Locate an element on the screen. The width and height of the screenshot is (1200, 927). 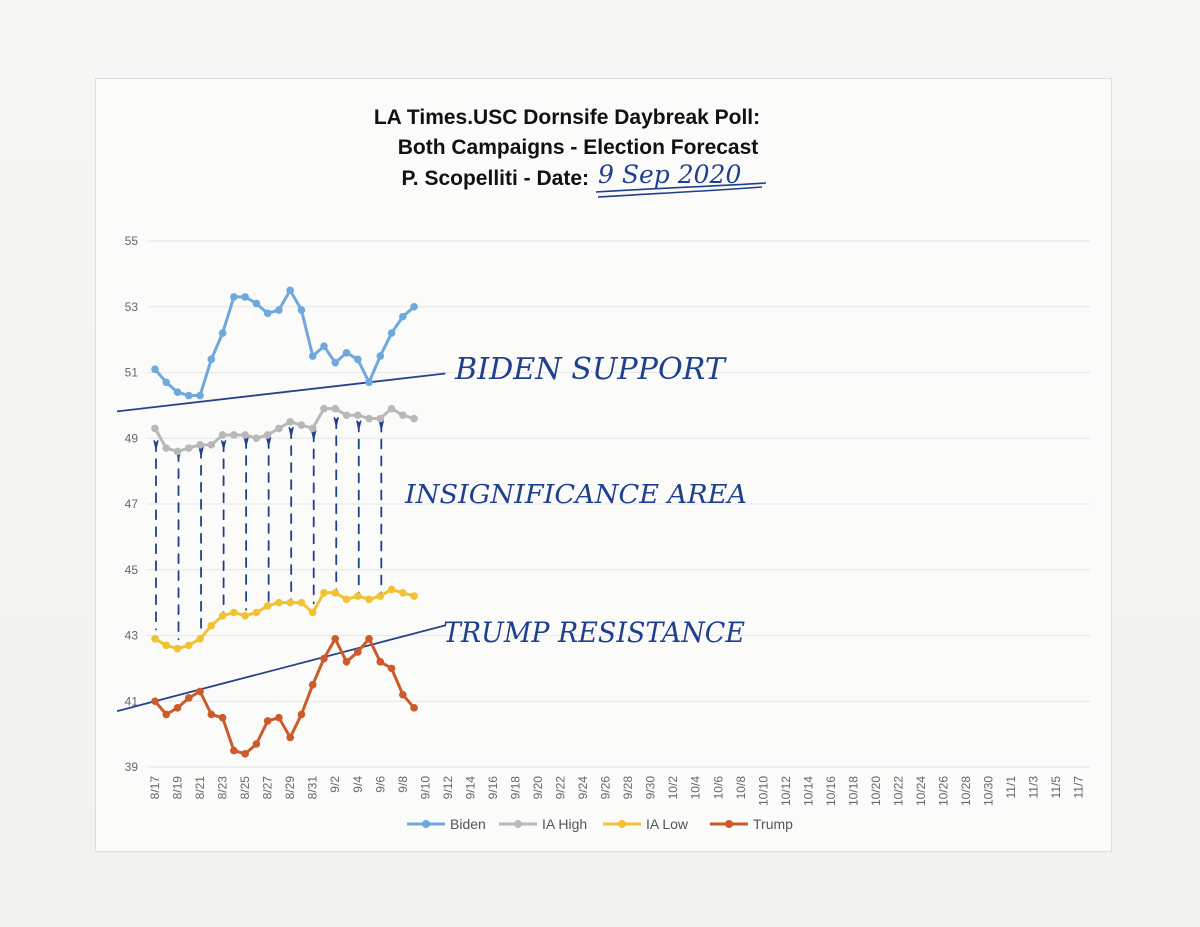
chart-title-line-1: LA Times.USC Dornsife Daybreak Poll: is located at coordinates (567, 117).